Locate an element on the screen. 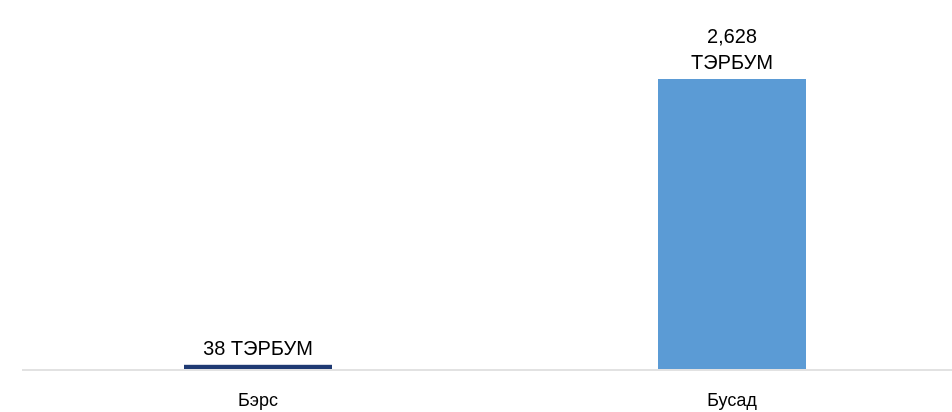  category-label-1: Бэрс is located at coordinates (258, 400).